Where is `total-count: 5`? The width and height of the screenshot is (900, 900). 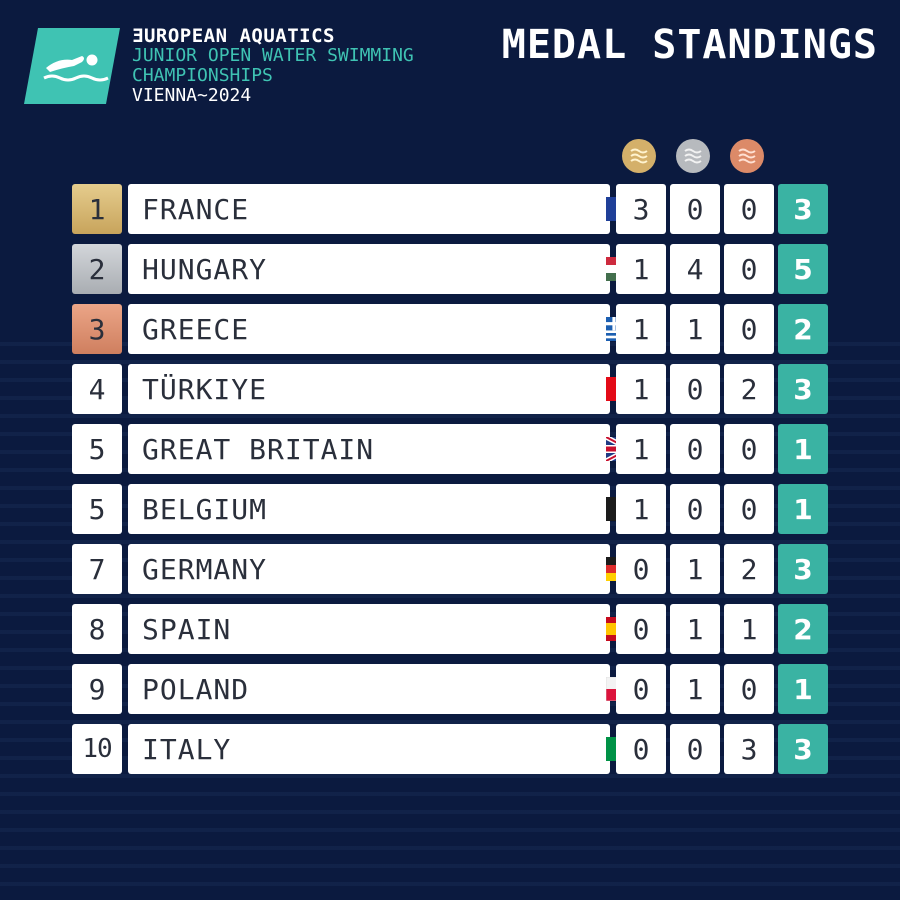 total-count: 5 is located at coordinates (803, 269).